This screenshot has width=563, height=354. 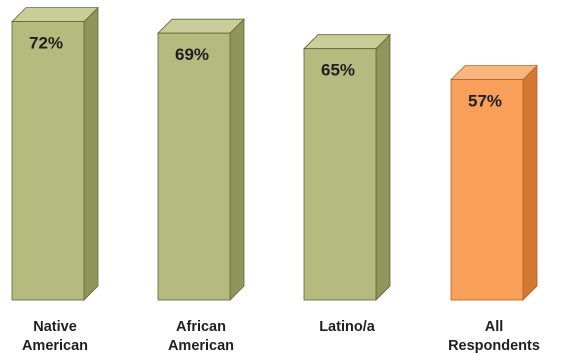 What do you see at coordinates (338, 70) in the screenshot?
I see `bar-value-label: 65%` at bounding box center [338, 70].